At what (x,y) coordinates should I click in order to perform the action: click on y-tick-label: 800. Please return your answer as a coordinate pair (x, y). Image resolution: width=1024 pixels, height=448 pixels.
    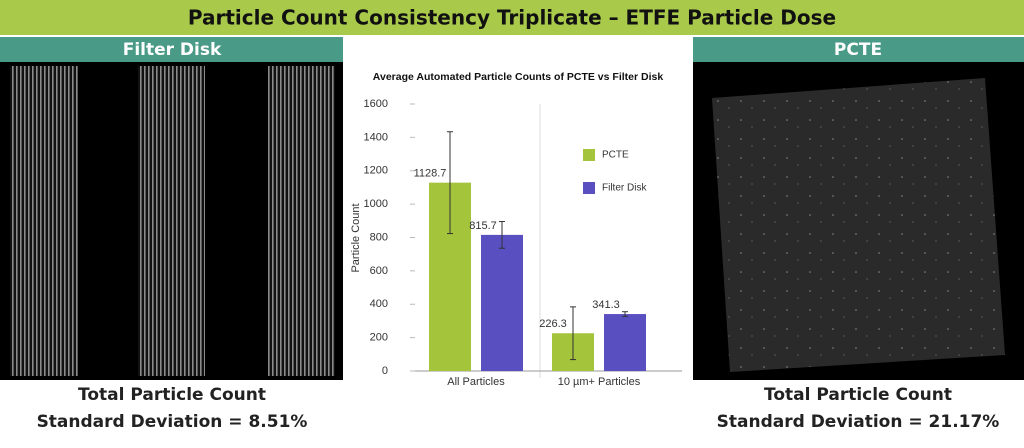
    Looking at the image, I should click on (379, 237).